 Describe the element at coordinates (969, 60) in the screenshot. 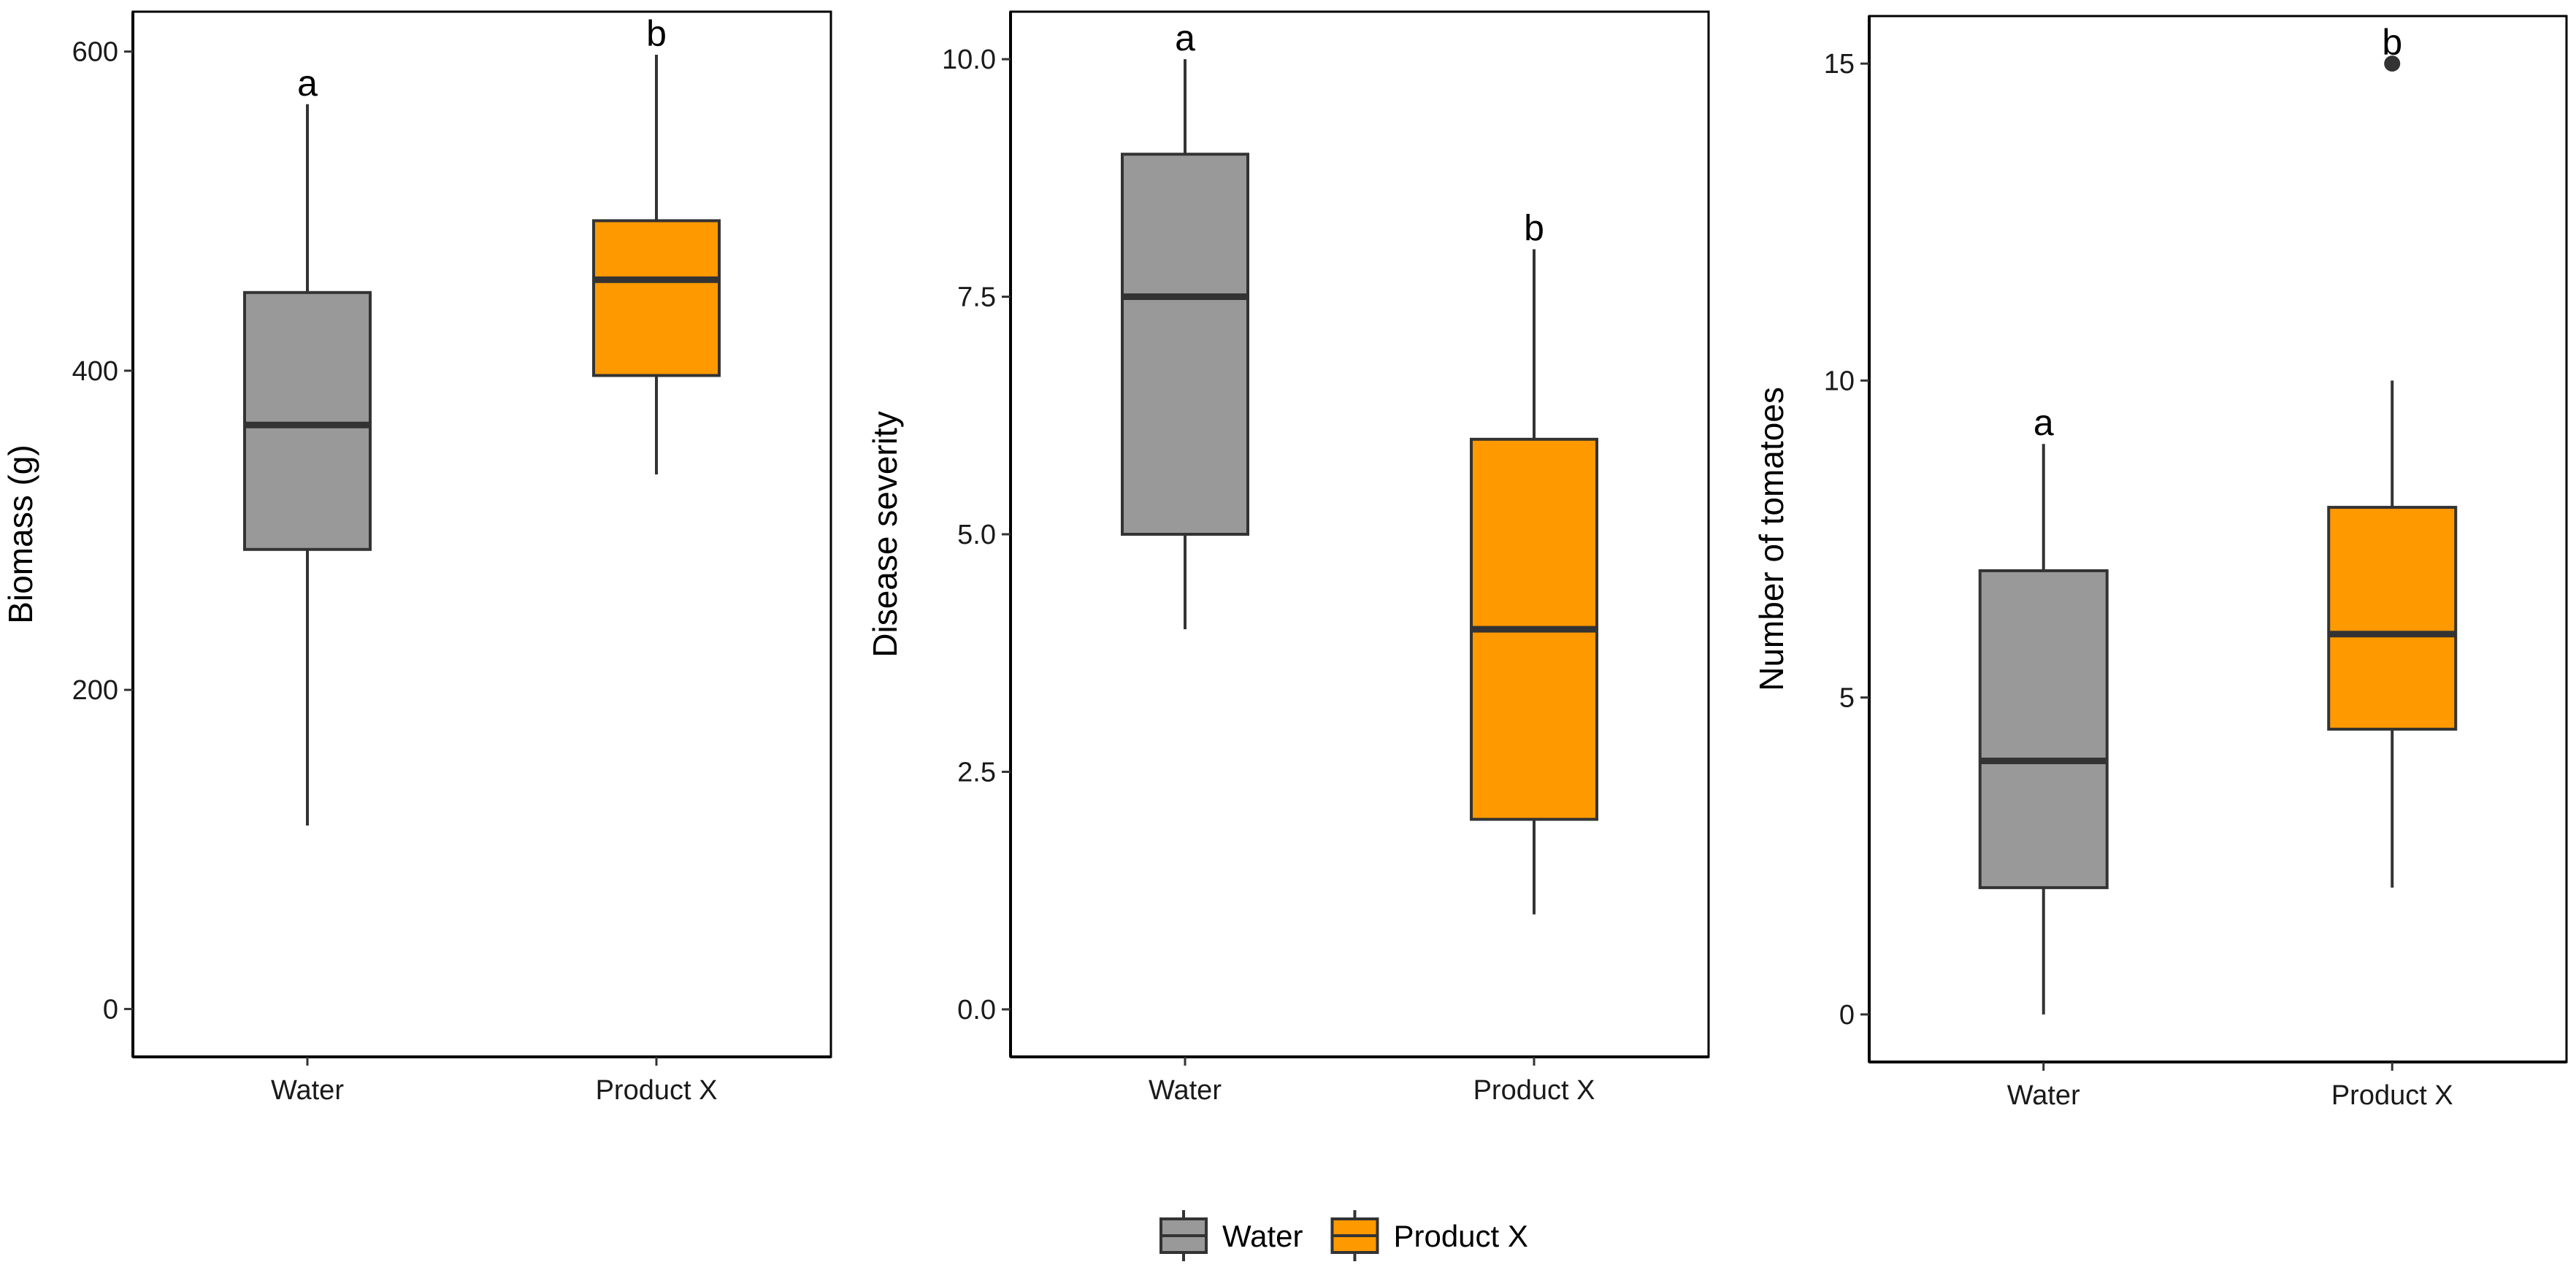

I see `y-tick-label: 10.0` at that location.